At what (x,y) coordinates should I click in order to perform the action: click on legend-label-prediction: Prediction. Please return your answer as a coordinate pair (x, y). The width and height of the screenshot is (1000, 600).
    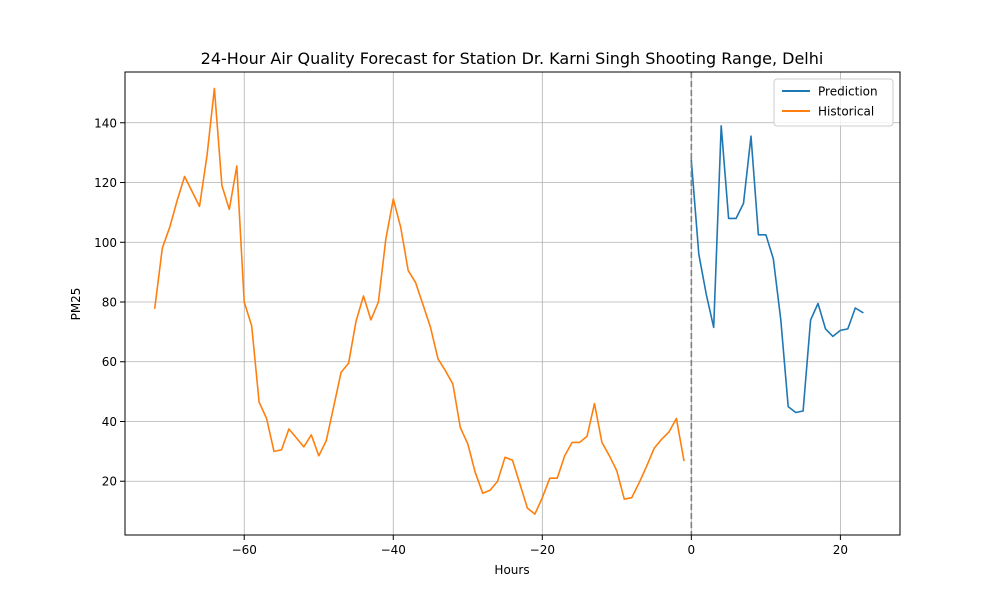
    Looking at the image, I should click on (848, 92).